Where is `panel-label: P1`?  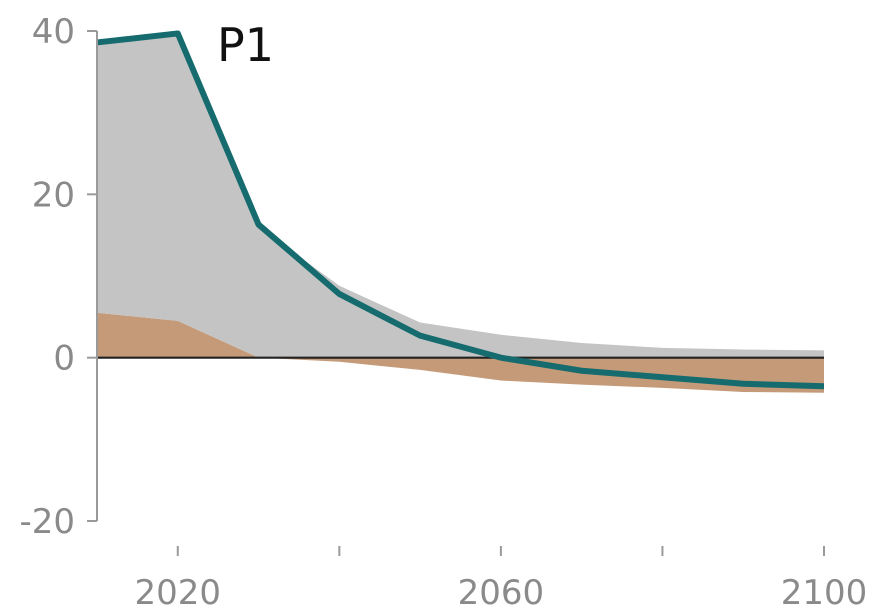 panel-label: P1 is located at coordinates (245, 45).